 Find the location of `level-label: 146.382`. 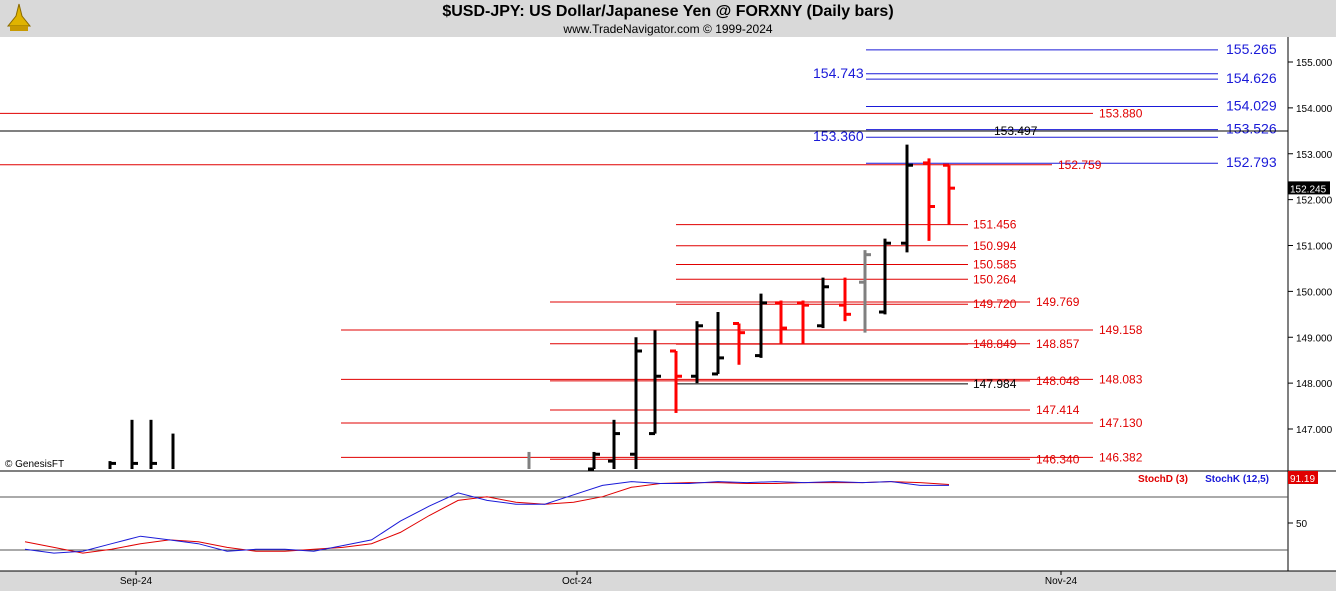

level-label: 146.382 is located at coordinates (1121, 457).